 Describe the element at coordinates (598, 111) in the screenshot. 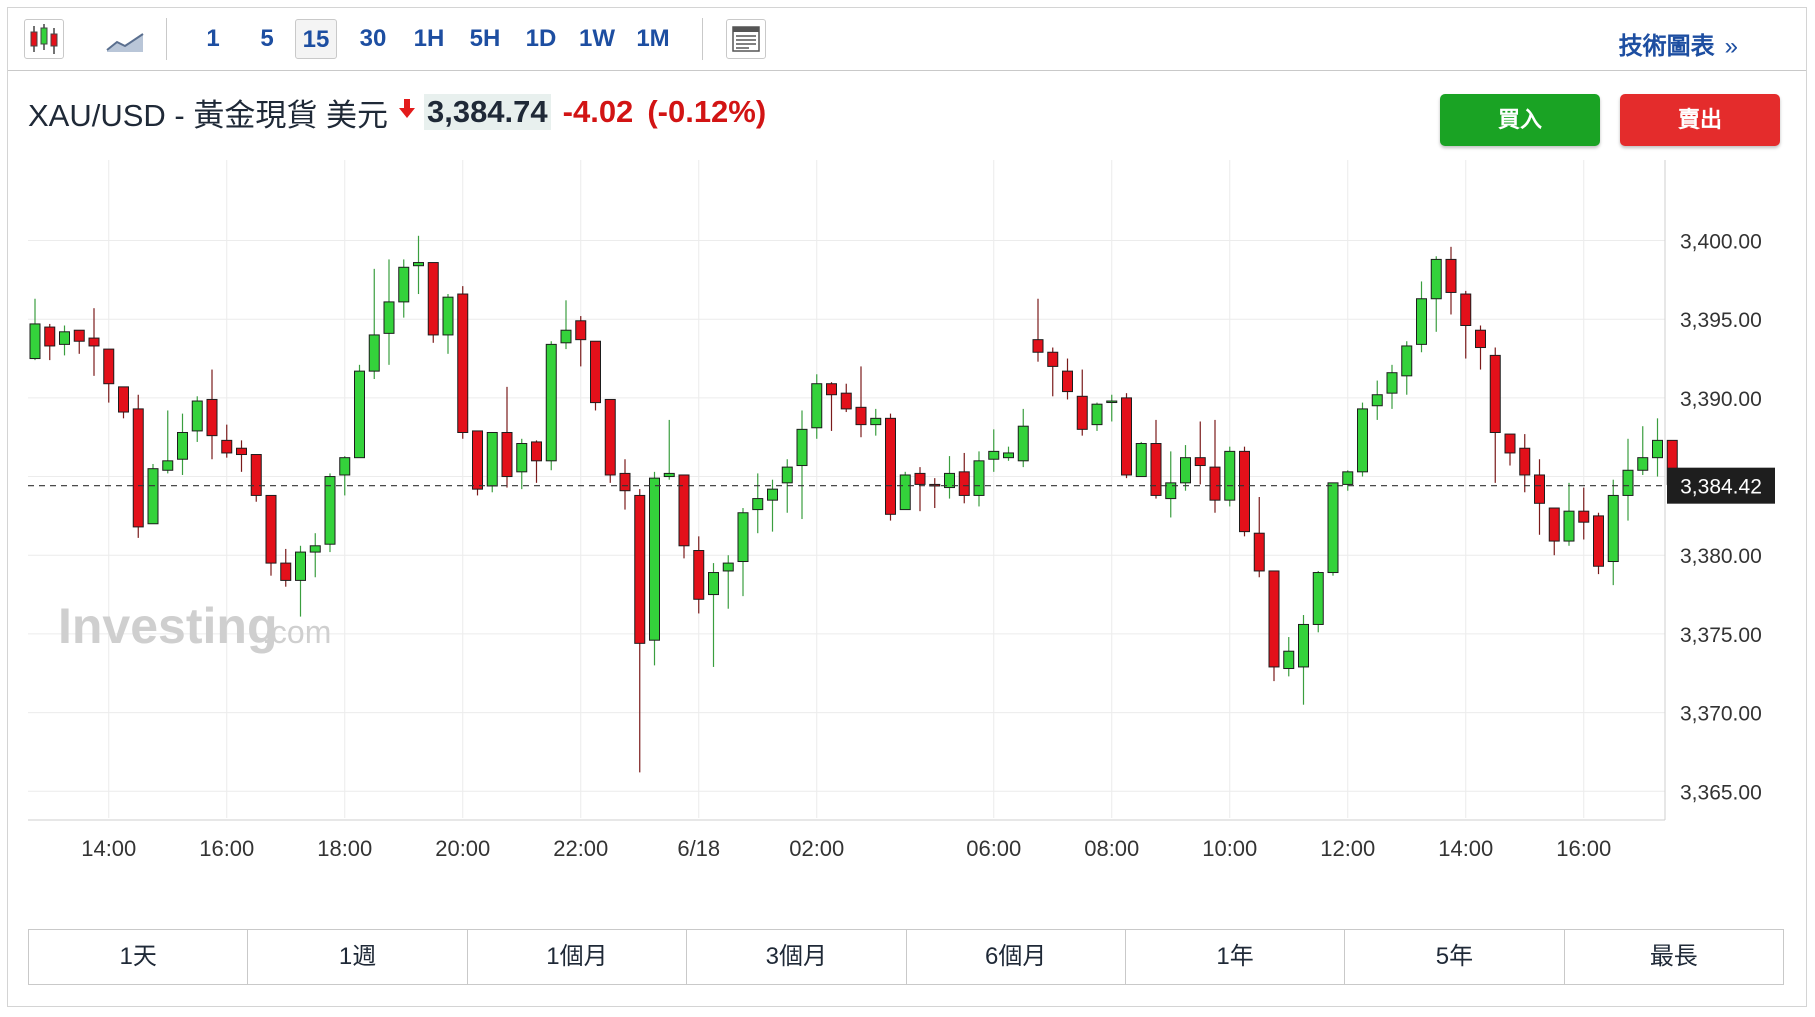

I see `price-change: -4.02` at that location.